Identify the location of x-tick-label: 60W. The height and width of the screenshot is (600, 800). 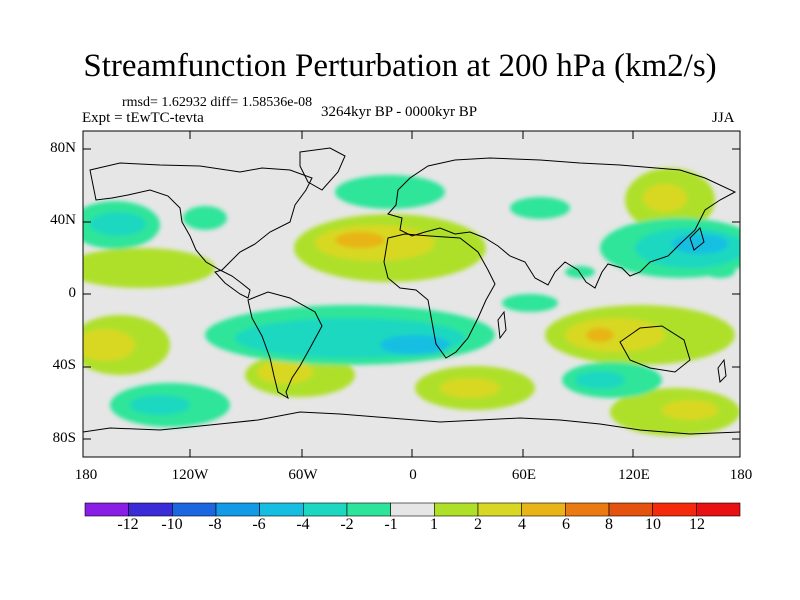
(303, 475).